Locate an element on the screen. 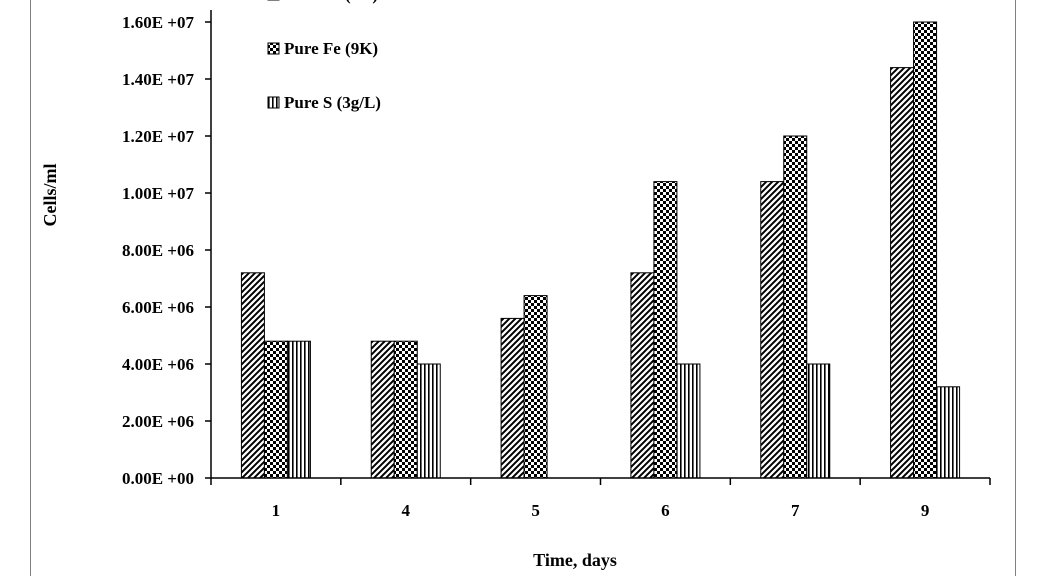 This screenshot has height=576, width=1038. legend-label-2: Pure Fe (9K) is located at coordinates (331, 48).